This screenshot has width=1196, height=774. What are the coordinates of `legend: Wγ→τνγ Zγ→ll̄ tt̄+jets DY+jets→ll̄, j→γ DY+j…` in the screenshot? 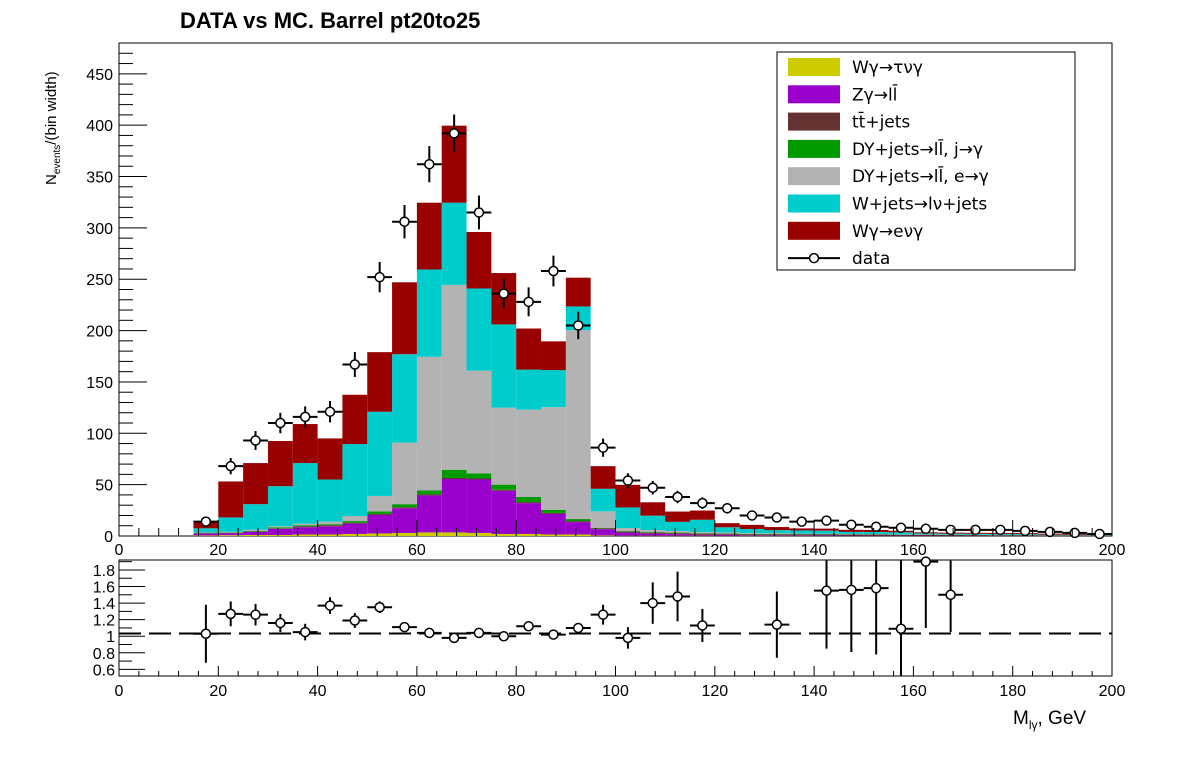 It's located at (926, 161).